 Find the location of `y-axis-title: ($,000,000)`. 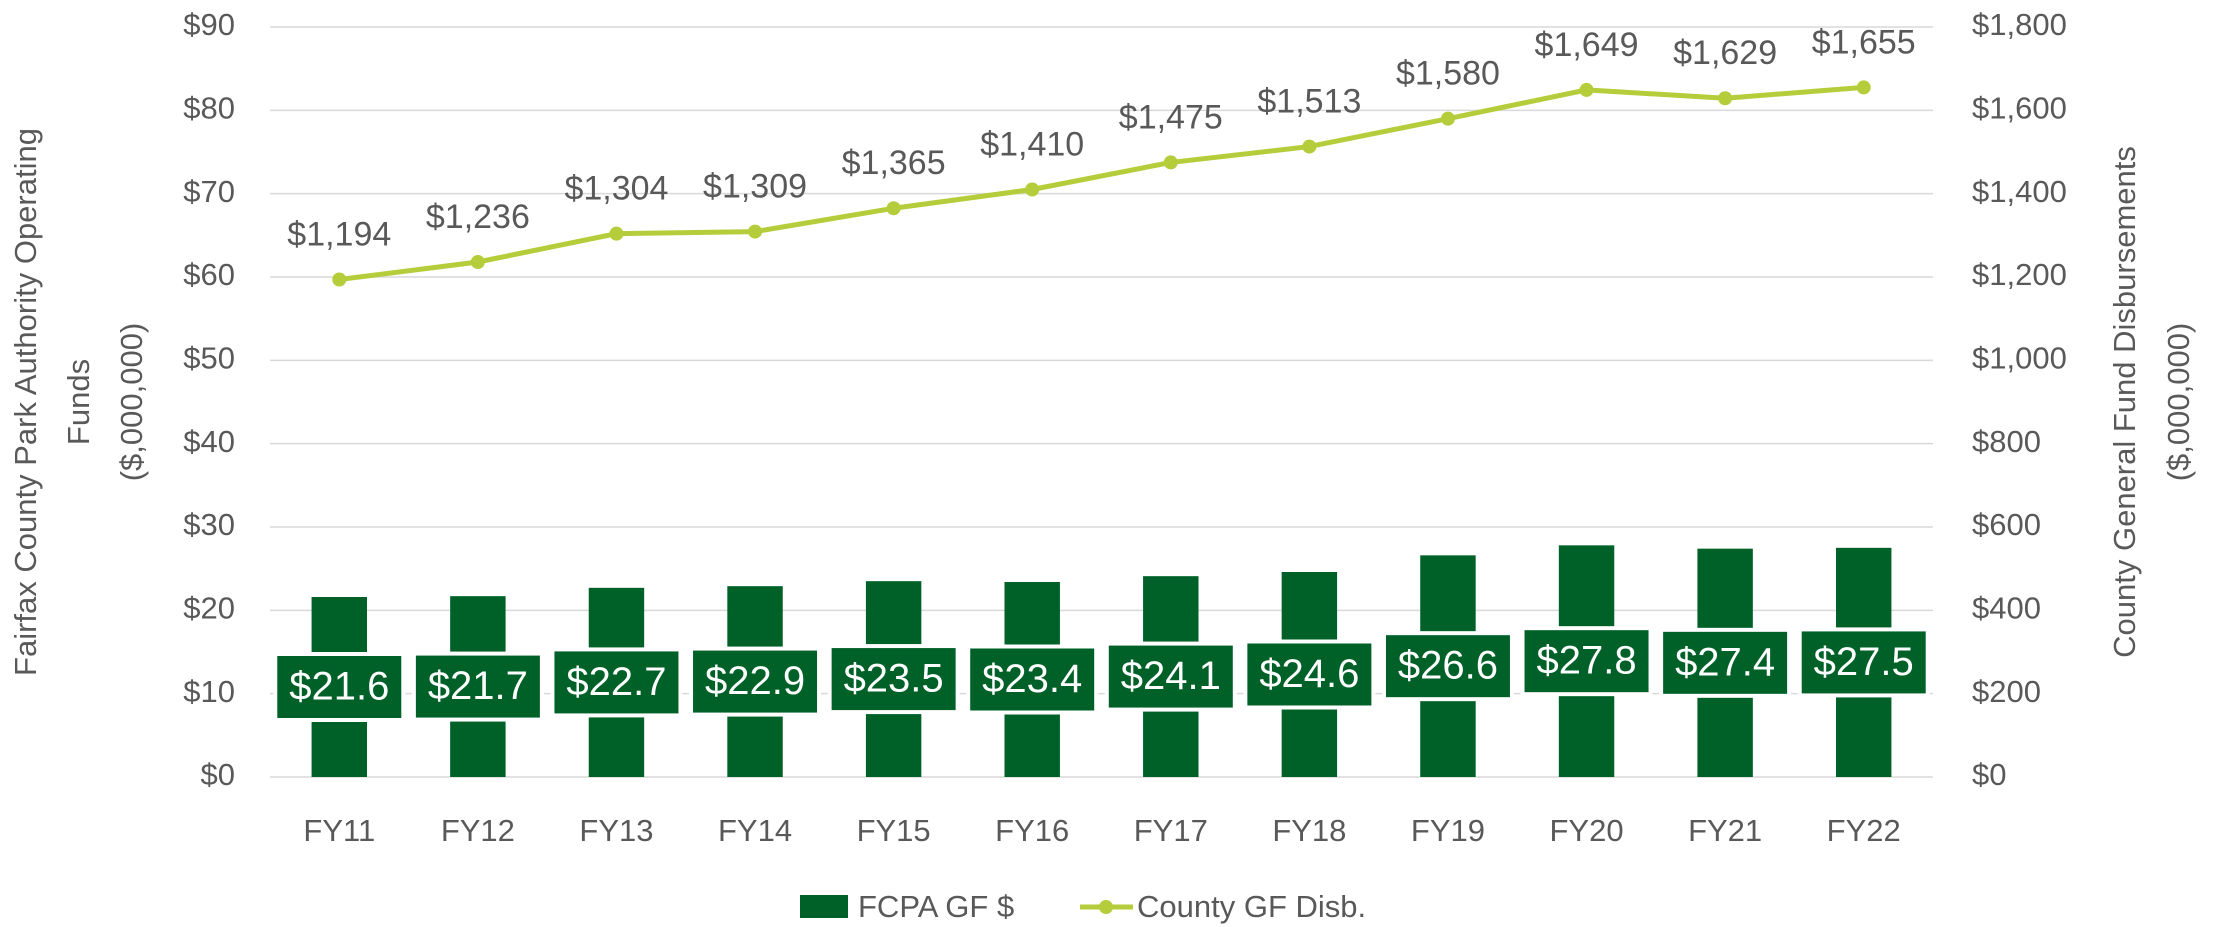

y-axis-title: ($,000,000) is located at coordinates (131, 402).